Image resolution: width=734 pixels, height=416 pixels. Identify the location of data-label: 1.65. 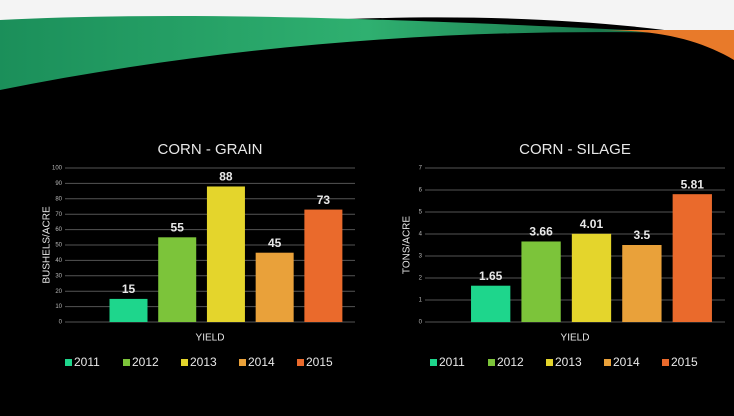
(491, 276).